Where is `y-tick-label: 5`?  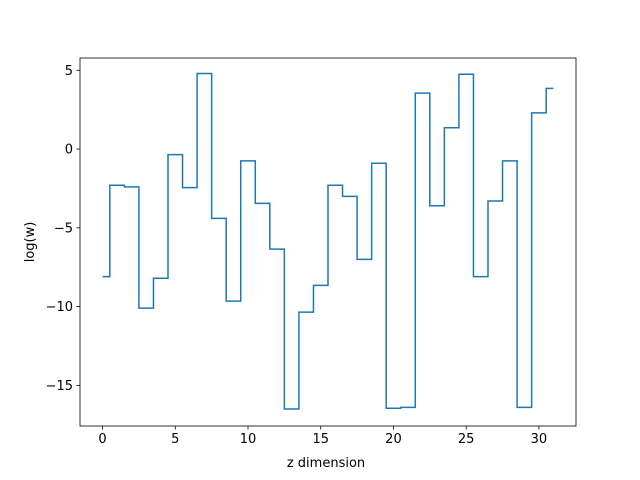 y-tick-label: 5 is located at coordinates (69, 71).